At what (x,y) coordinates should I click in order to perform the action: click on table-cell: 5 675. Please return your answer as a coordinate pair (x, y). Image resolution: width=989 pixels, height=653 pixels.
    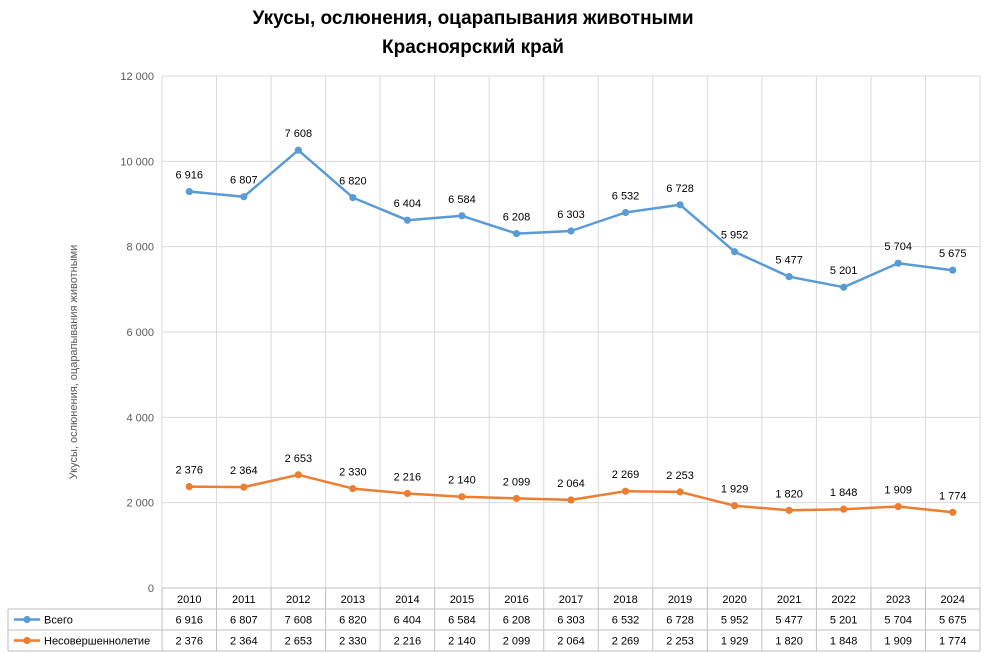
    Looking at the image, I should click on (953, 621).